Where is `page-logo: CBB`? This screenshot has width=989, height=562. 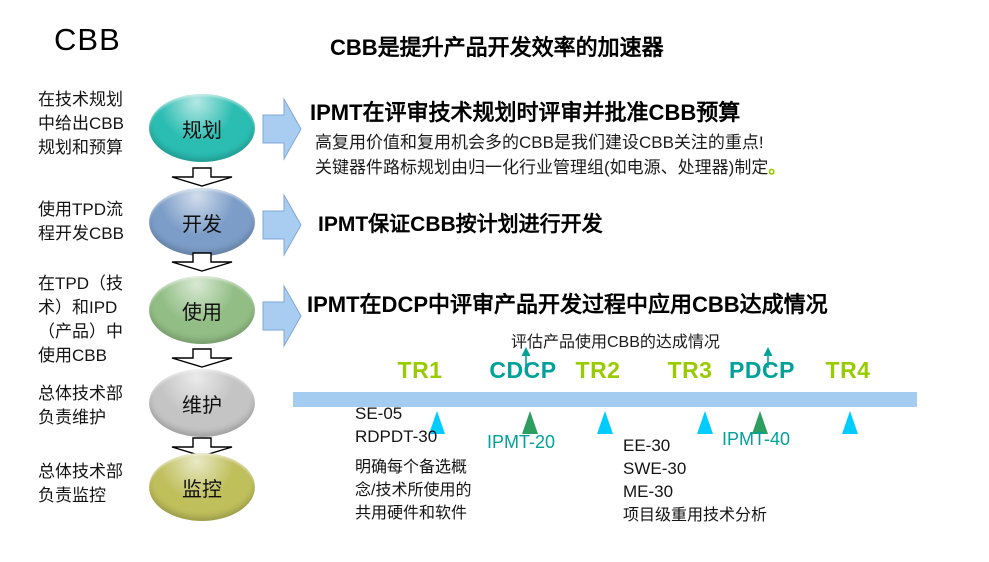 page-logo: CBB is located at coordinates (87, 39).